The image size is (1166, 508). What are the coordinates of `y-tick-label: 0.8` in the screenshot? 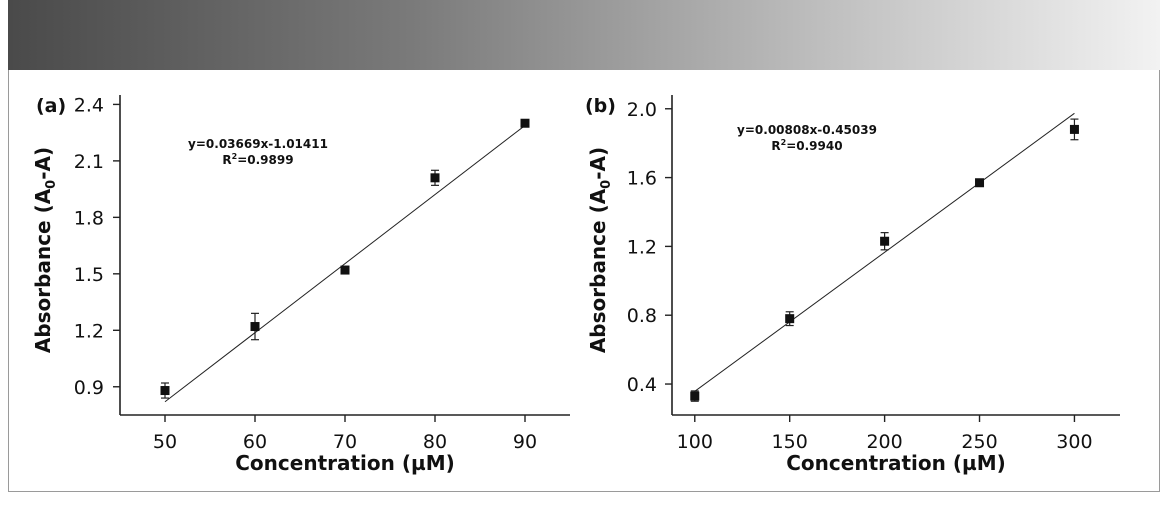 It's located at (642, 316).